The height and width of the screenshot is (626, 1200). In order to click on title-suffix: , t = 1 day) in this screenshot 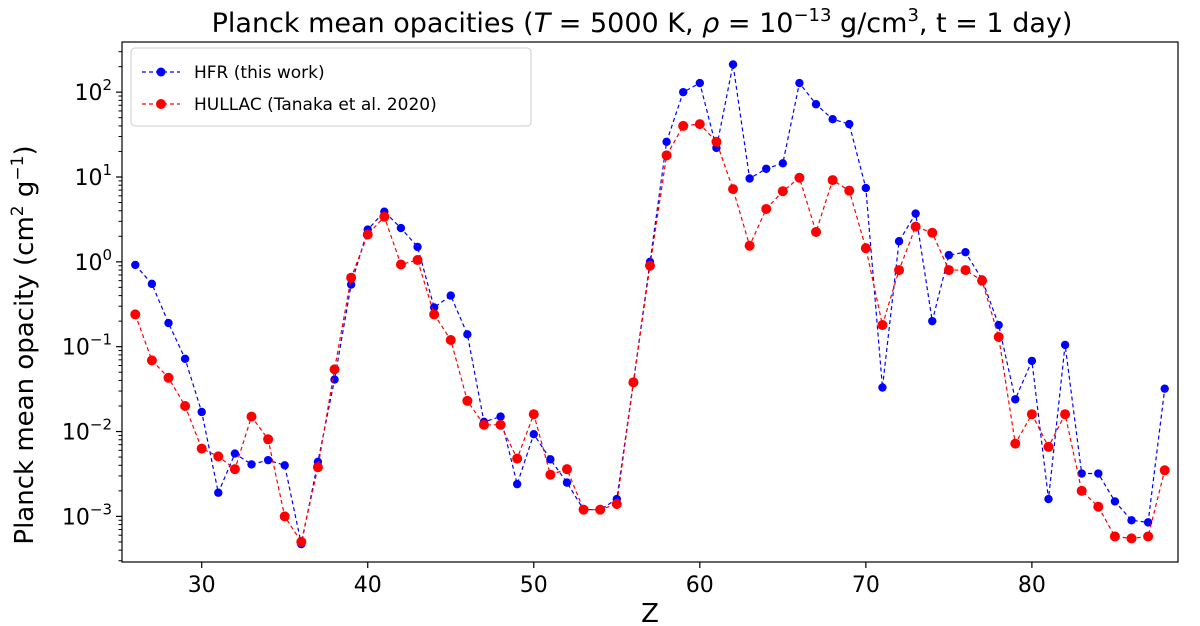, I will do `click(996, 23)`.